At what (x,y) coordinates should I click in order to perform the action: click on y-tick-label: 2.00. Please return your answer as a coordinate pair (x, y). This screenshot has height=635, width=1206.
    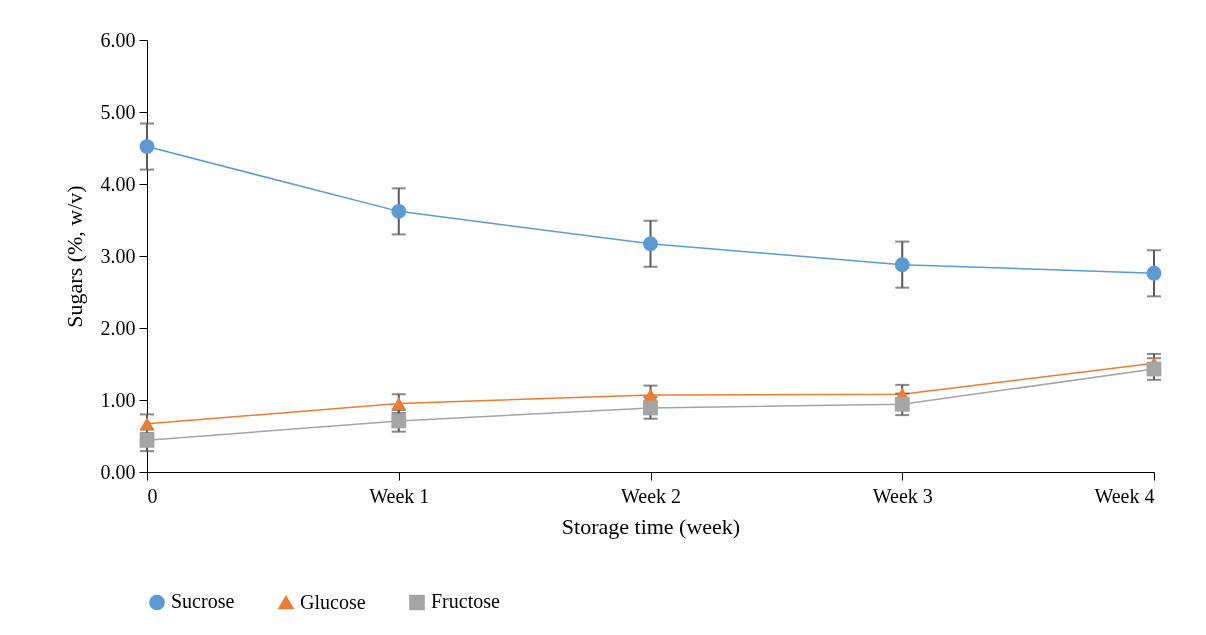
    Looking at the image, I should click on (118, 327).